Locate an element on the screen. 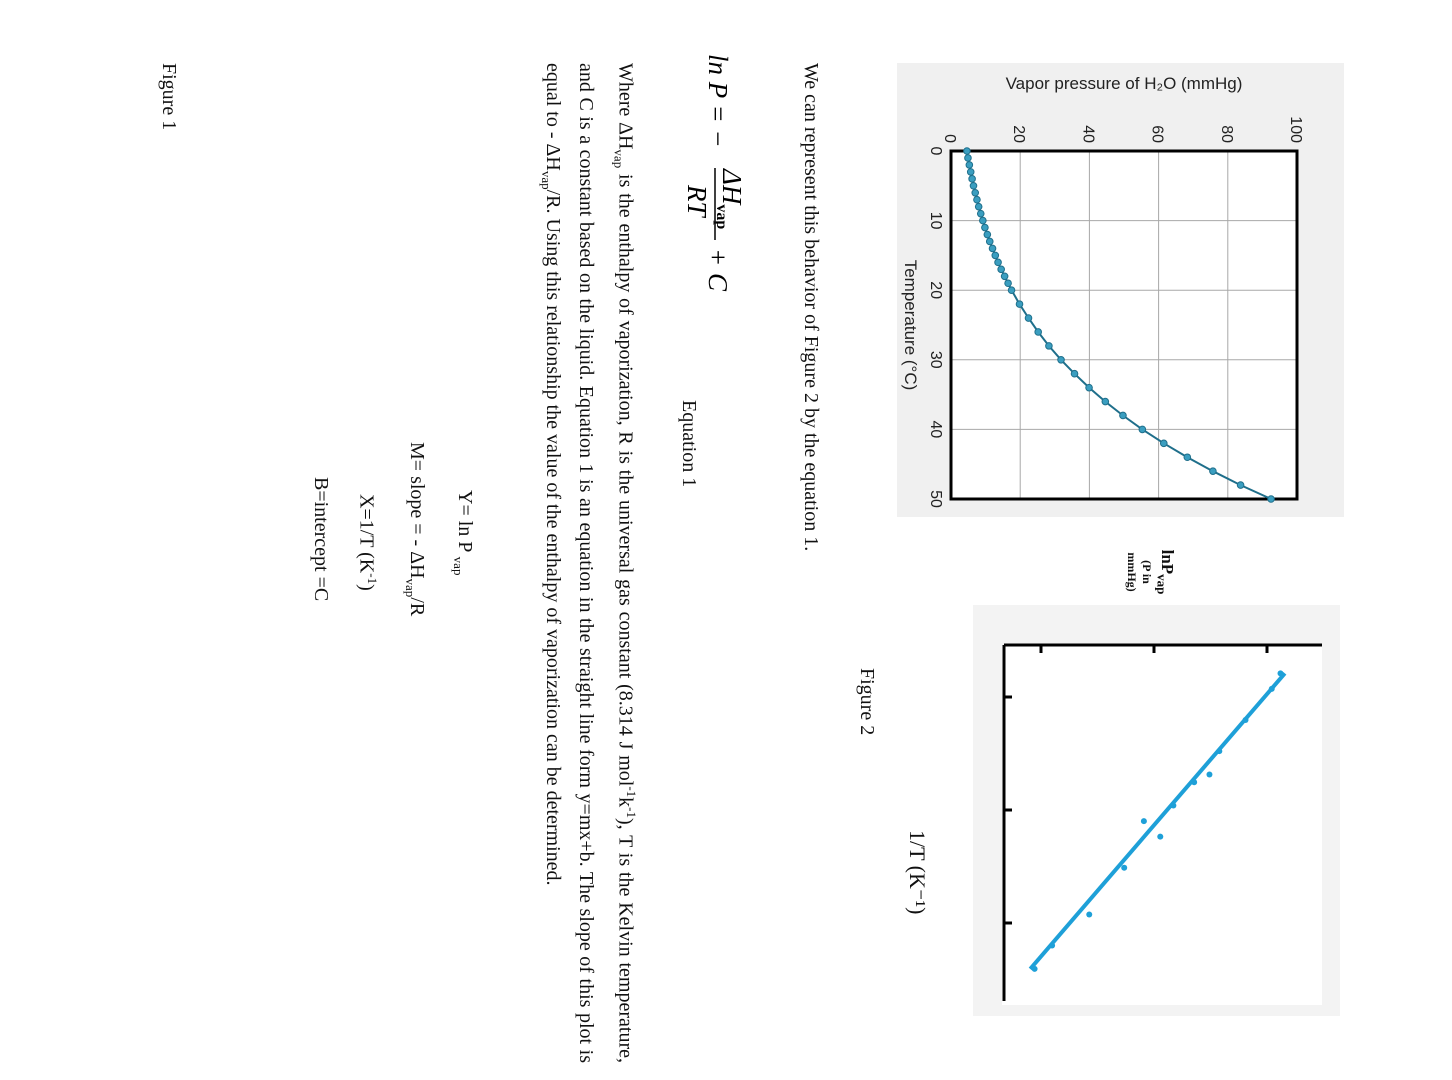 This screenshot has width=1452, height=1080. equation-1: ln P = − ΔHvap RT + C is located at coordinates (714, 173).